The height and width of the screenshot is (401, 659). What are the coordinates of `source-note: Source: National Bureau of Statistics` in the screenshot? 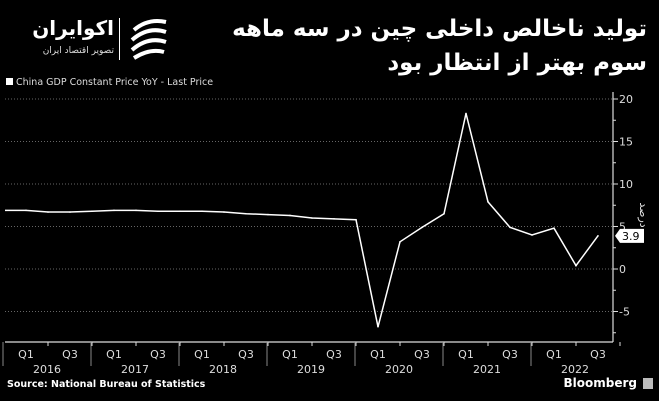 It's located at (106, 384).